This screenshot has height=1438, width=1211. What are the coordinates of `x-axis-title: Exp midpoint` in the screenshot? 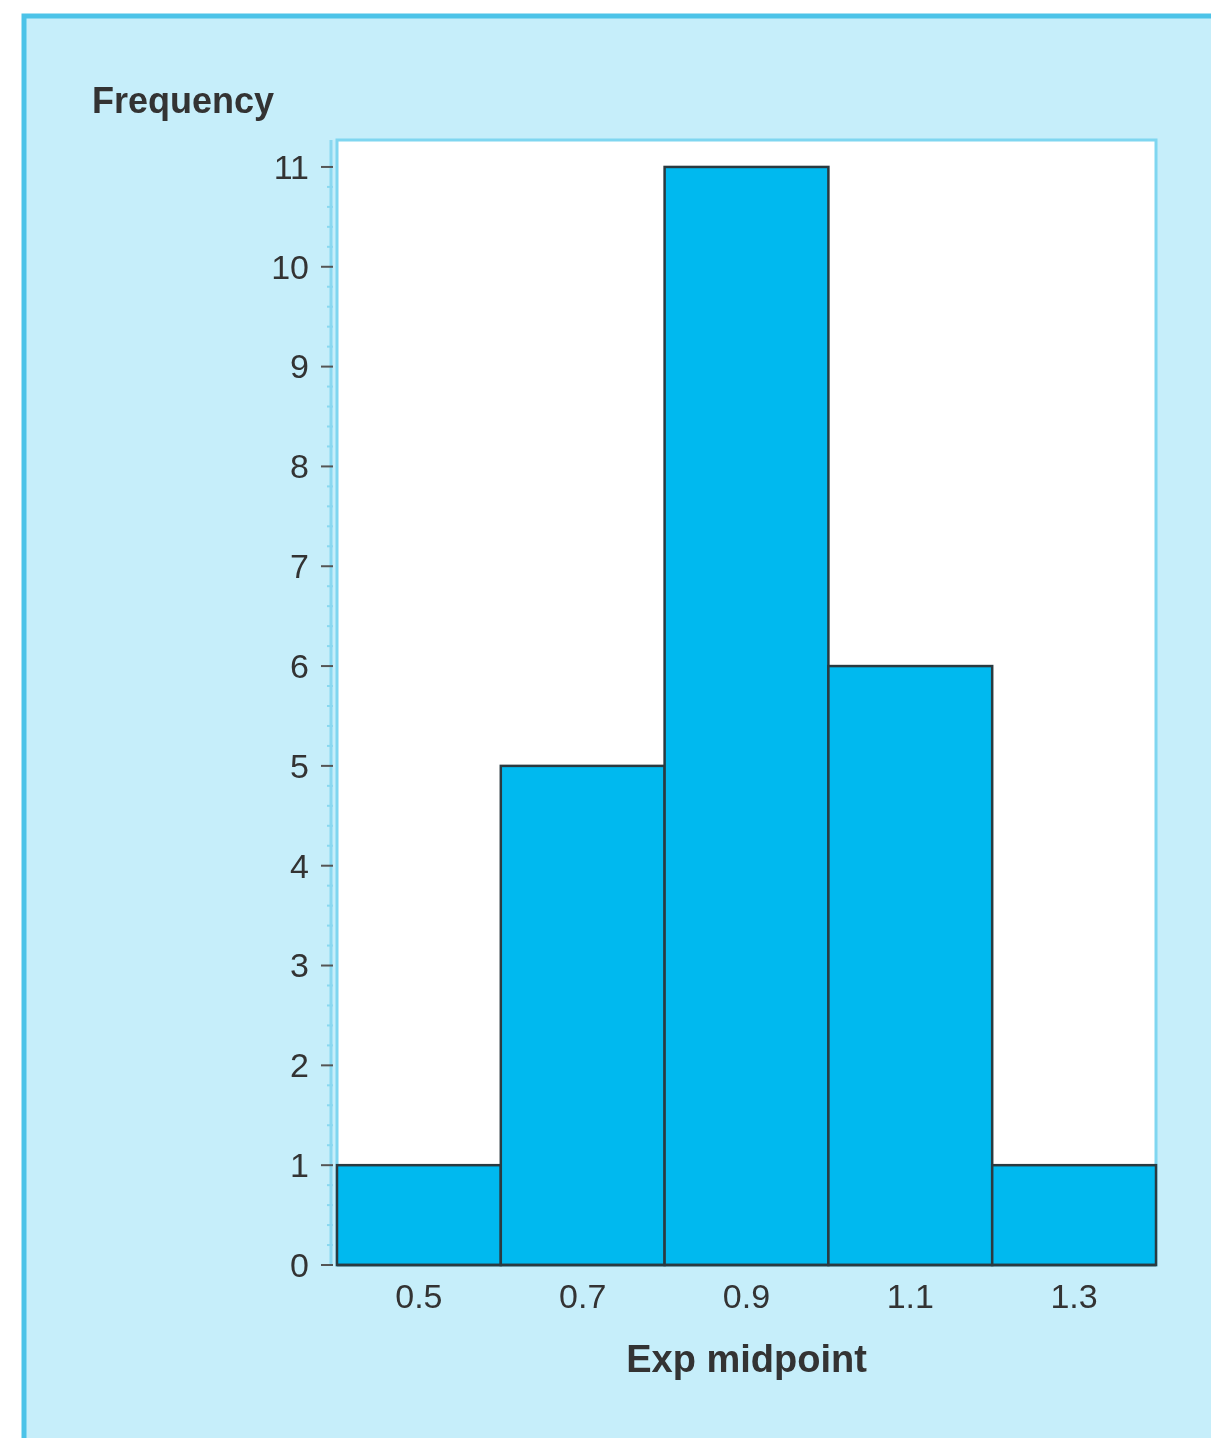 It's located at (747, 1359).